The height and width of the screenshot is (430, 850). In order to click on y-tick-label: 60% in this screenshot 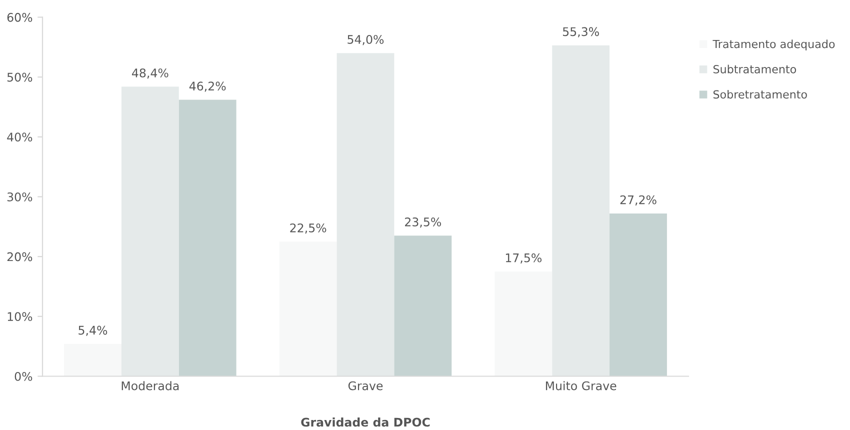, I will do `click(19, 17)`.